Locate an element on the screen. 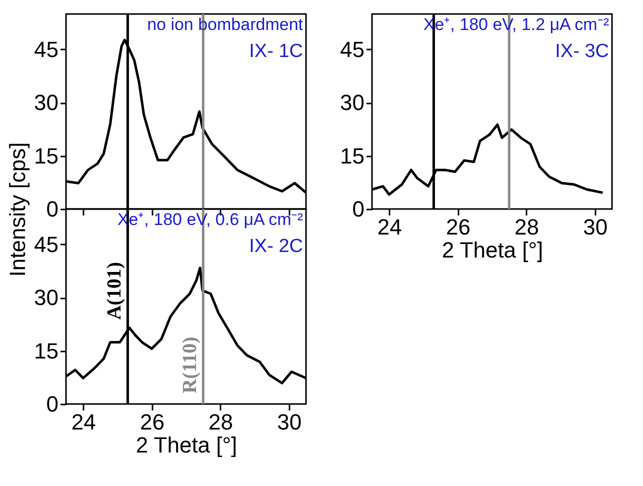  annotation: IX- 1C is located at coordinates (276, 51).